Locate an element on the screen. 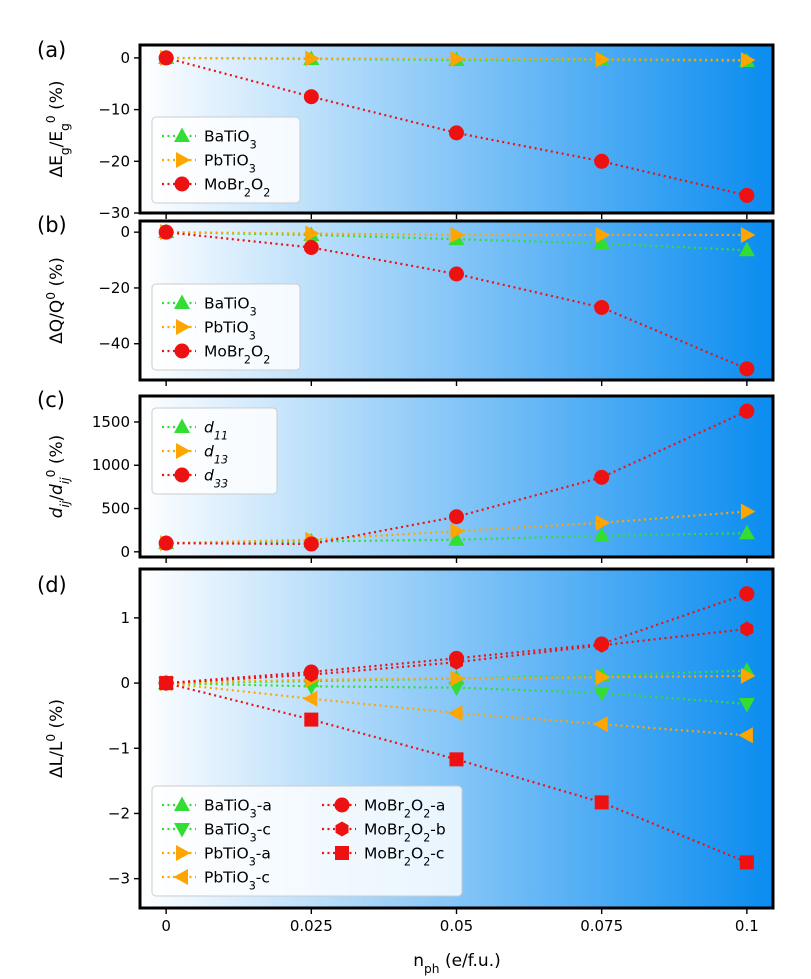  legend-label: d33 is located at coordinates (216, 479).